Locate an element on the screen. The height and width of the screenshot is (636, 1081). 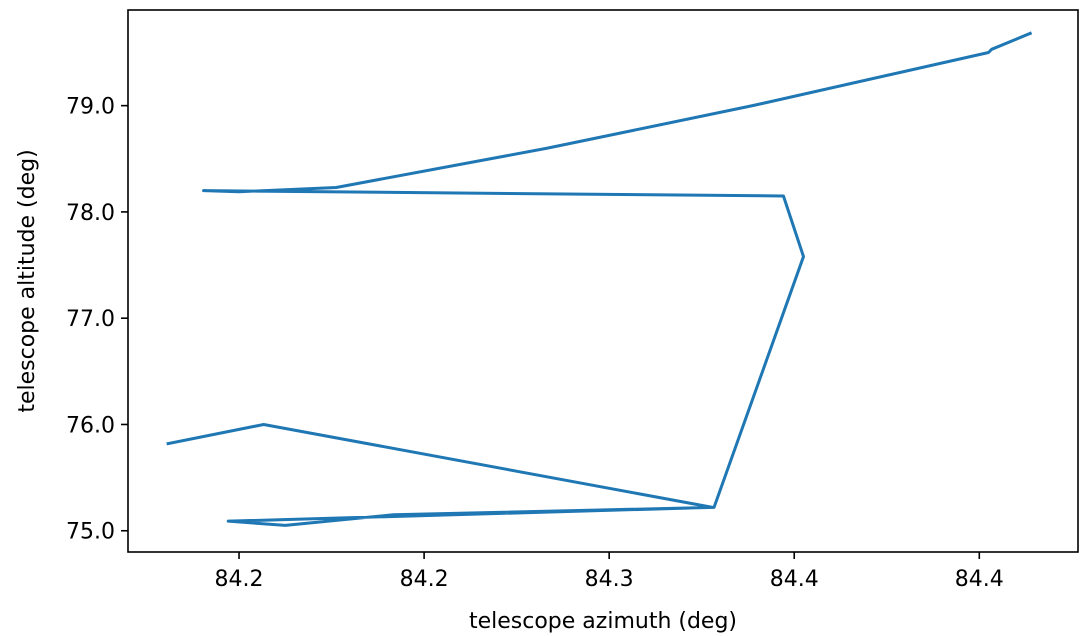
y-tick-label: 76.0 is located at coordinates (90, 425).